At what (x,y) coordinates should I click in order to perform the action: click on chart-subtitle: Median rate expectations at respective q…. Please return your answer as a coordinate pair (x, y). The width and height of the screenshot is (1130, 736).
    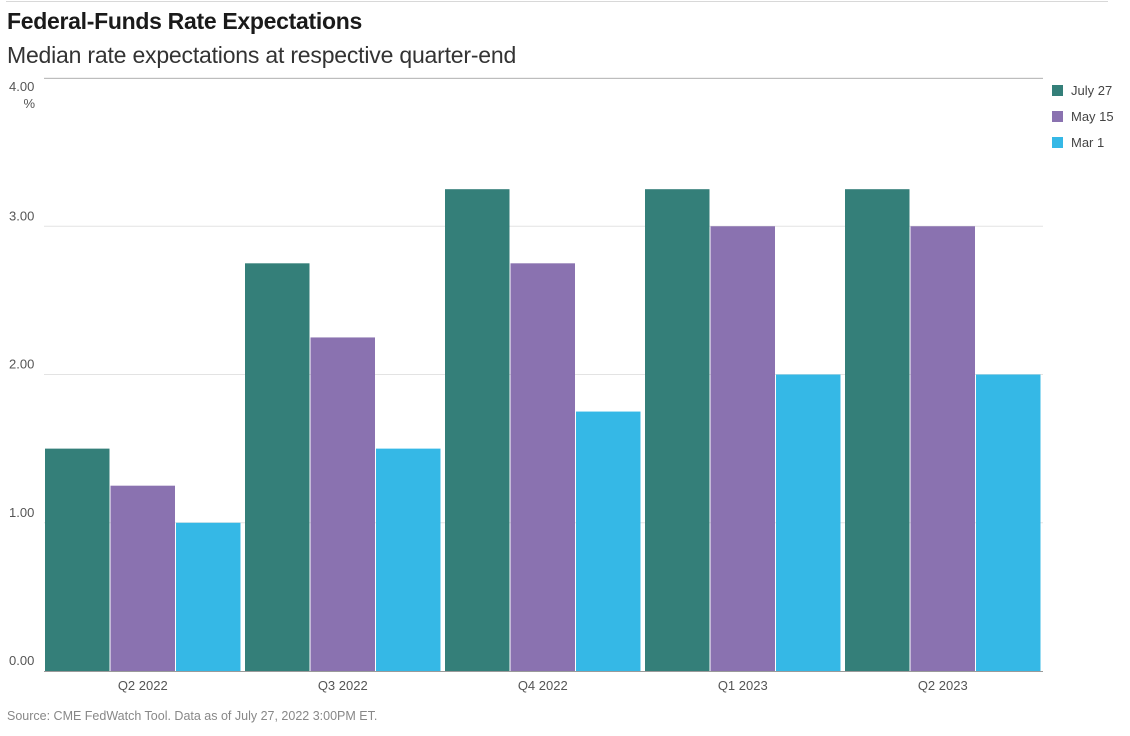
    Looking at the image, I should click on (262, 55).